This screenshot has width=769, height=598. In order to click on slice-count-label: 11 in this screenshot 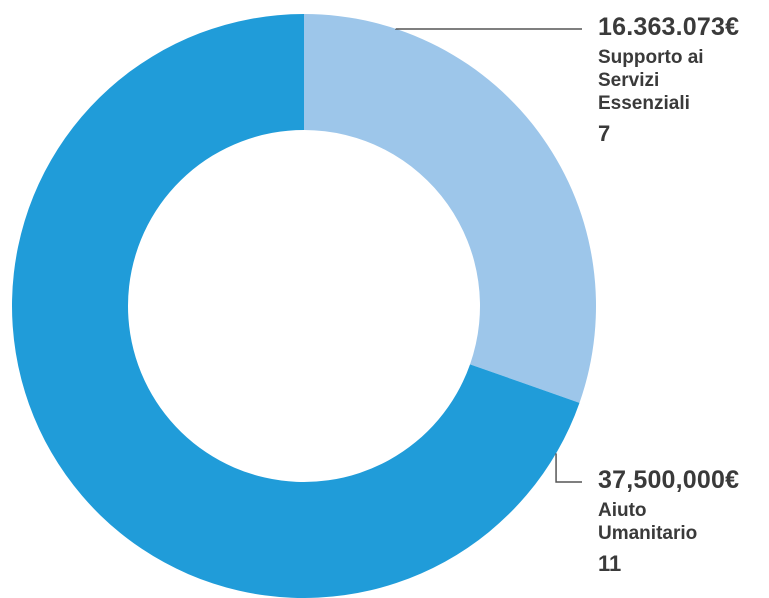, I will do `click(610, 563)`.